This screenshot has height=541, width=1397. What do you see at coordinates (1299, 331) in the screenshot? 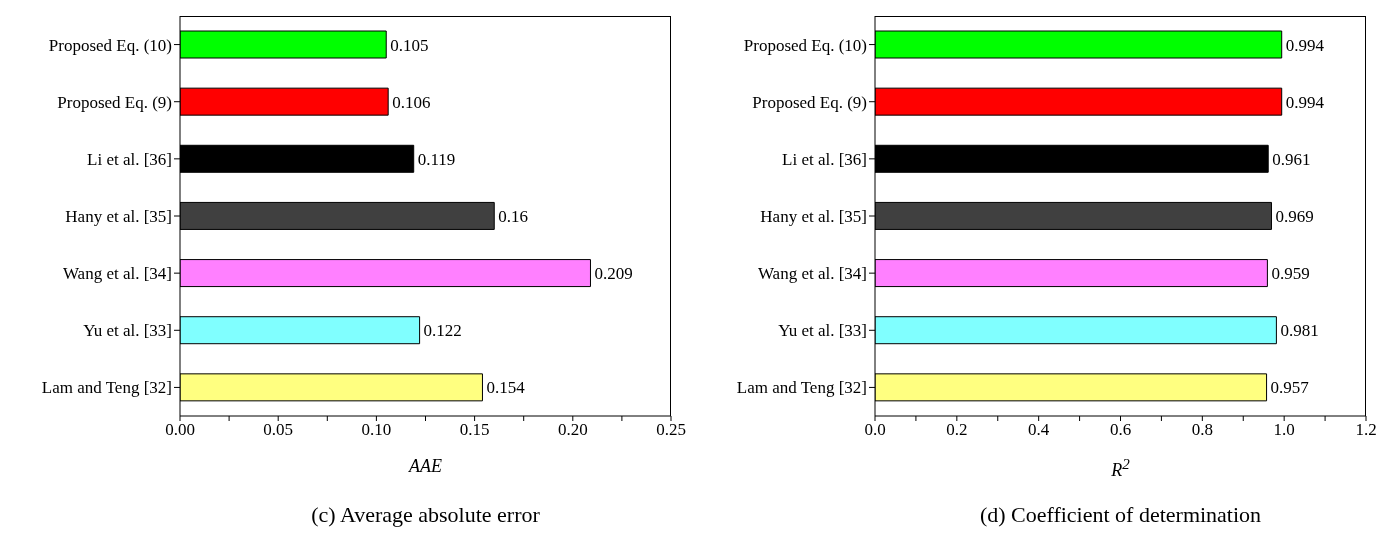
I see `data-label: 0.981` at bounding box center [1299, 331].